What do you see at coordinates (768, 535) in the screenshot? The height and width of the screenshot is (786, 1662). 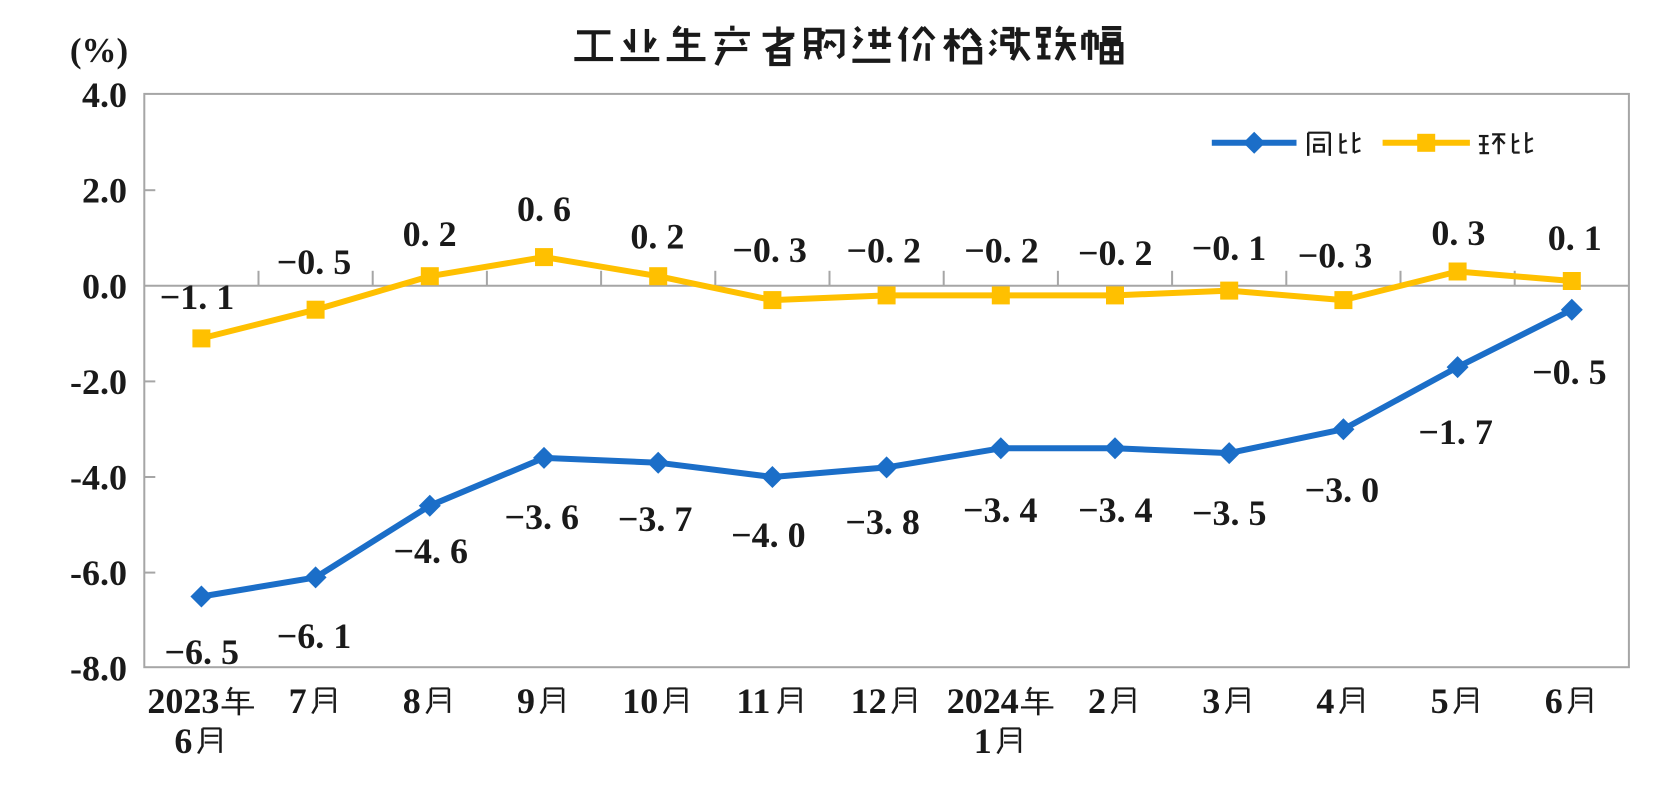 I see `svg-text: −4. 0` at bounding box center [768, 535].